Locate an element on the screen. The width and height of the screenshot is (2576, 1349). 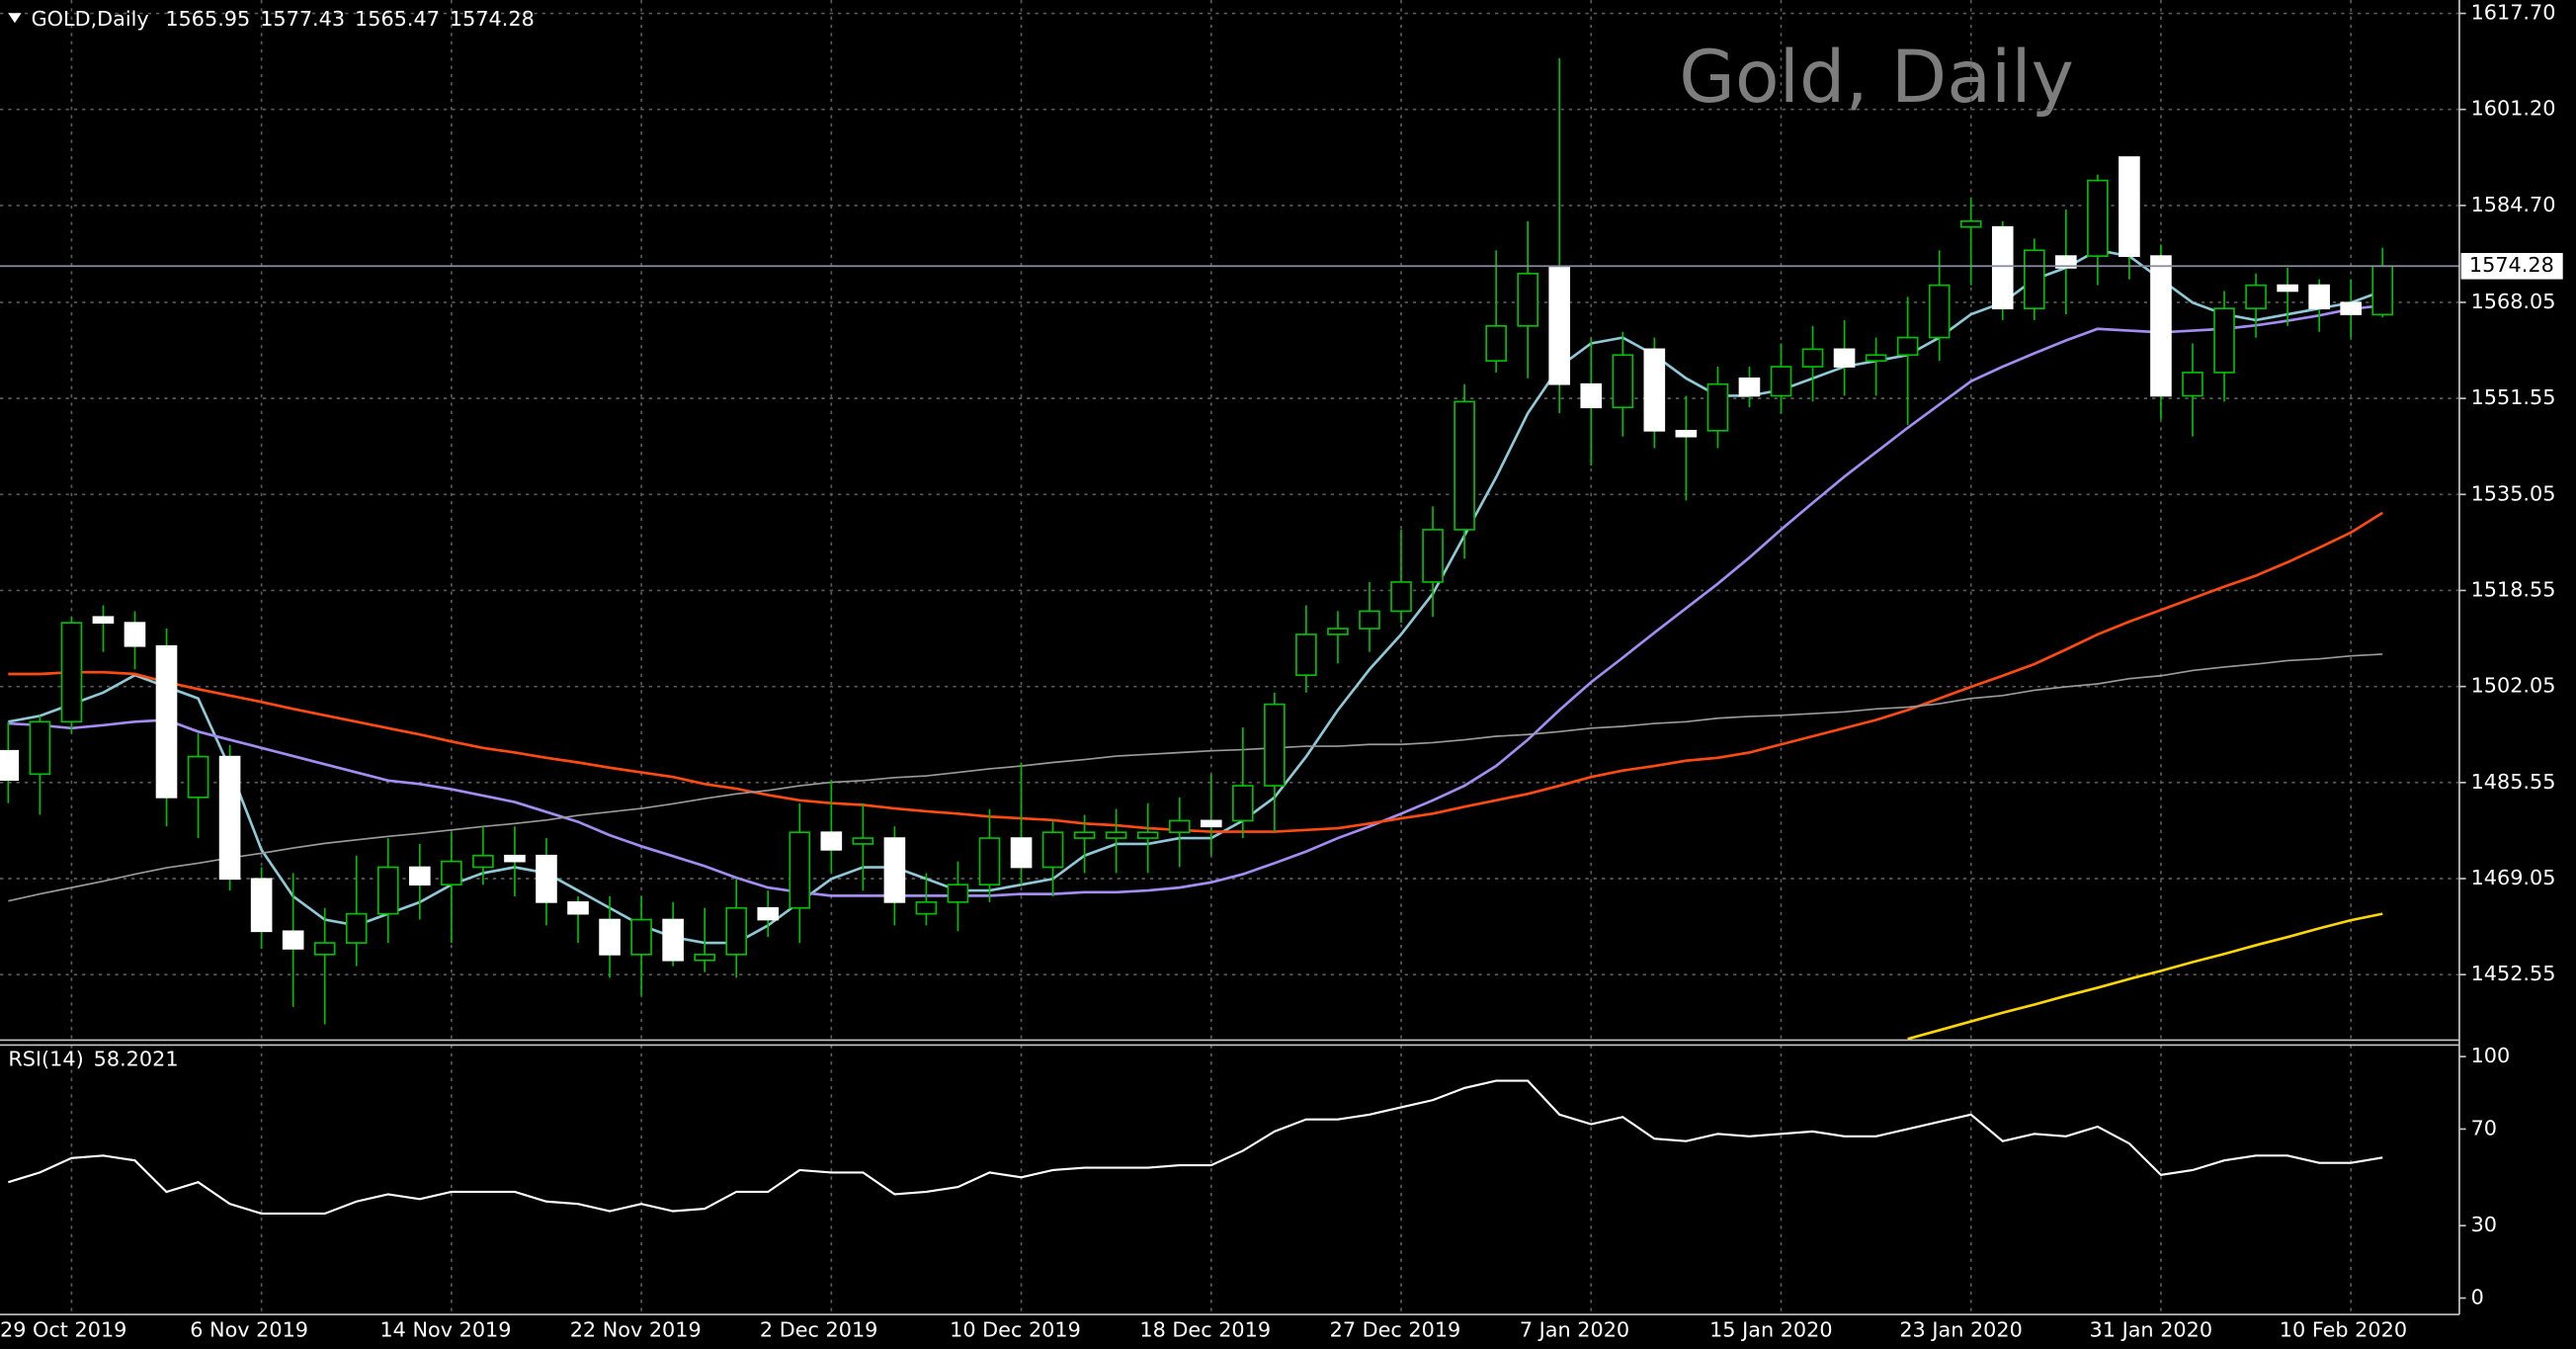
x-tick-label: 10 Feb 2020 is located at coordinates (2343, 1330).